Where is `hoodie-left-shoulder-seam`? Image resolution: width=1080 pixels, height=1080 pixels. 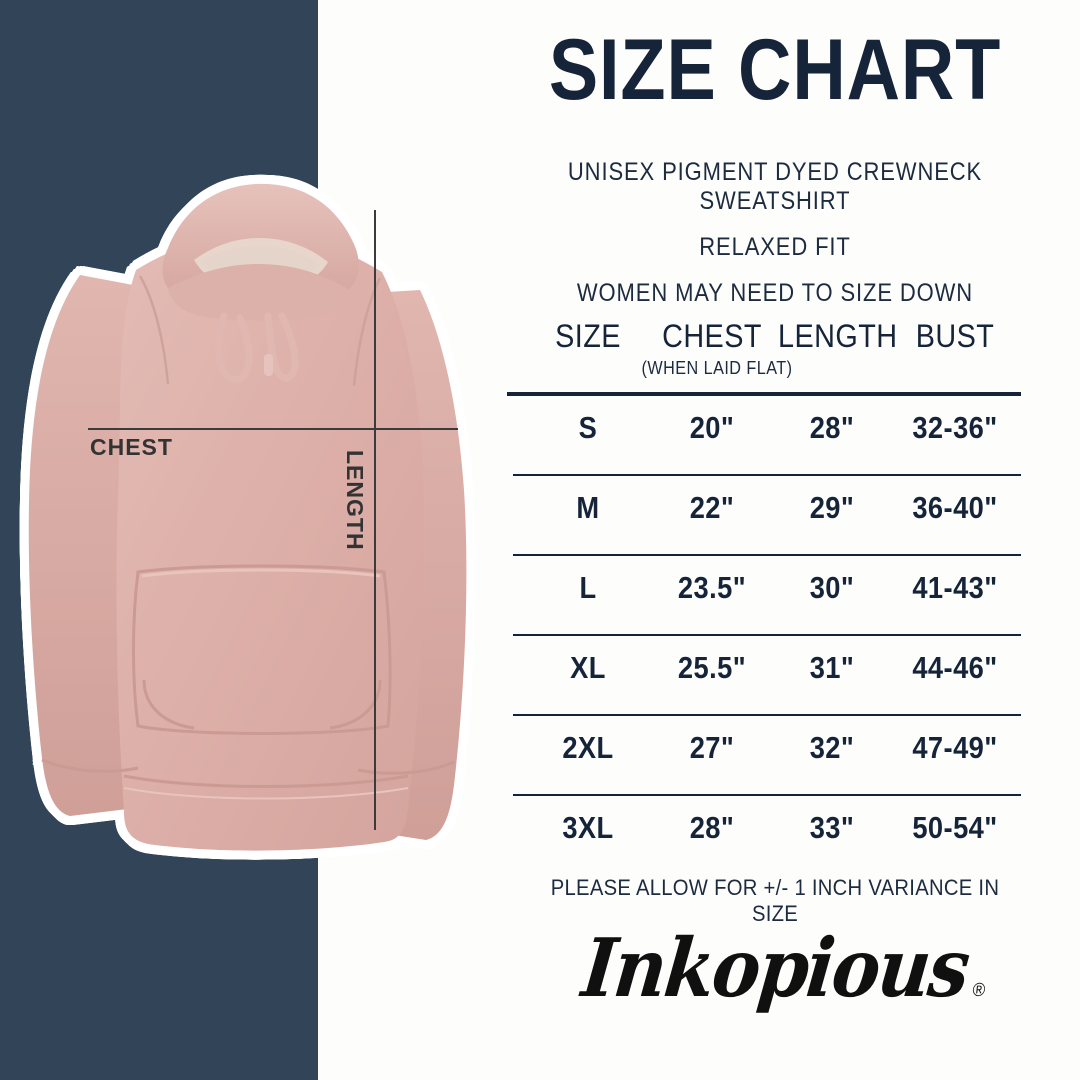 hoodie-left-shoulder-seam is located at coordinates (154, 330).